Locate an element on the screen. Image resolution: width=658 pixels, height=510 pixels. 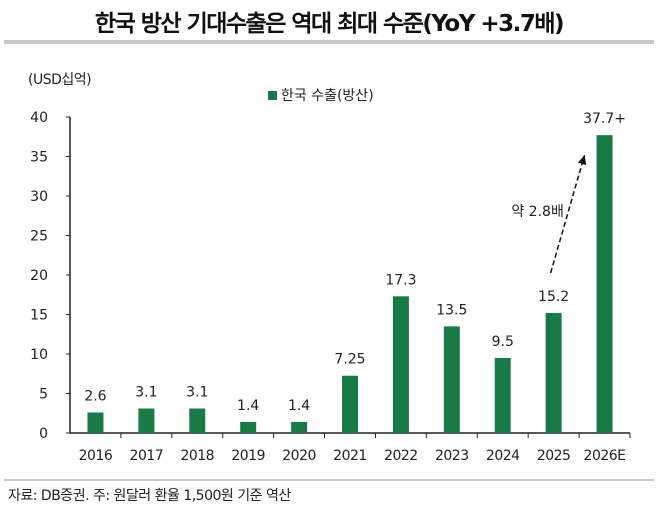
x-tick-label: 2021 is located at coordinates (350, 456).